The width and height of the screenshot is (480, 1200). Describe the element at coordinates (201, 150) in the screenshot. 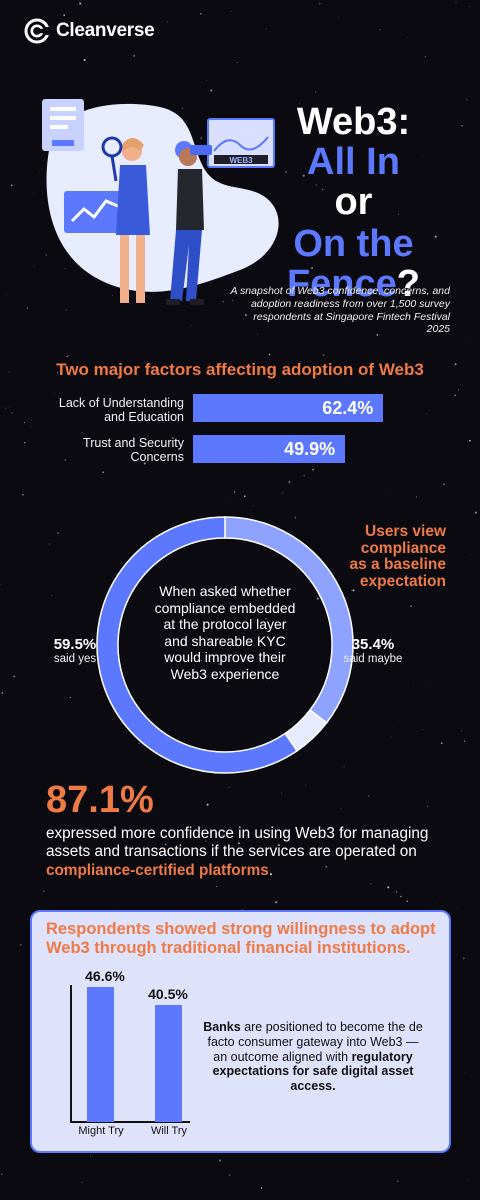

I see `binoculars-icon` at that location.